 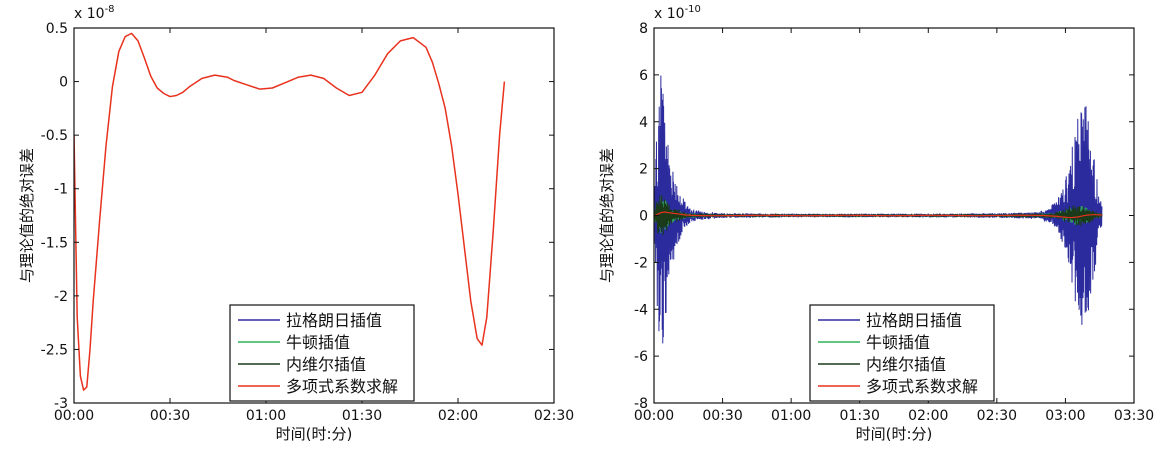 I want to click on y-scale-label: x 10-8, so click(x=94, y=13).